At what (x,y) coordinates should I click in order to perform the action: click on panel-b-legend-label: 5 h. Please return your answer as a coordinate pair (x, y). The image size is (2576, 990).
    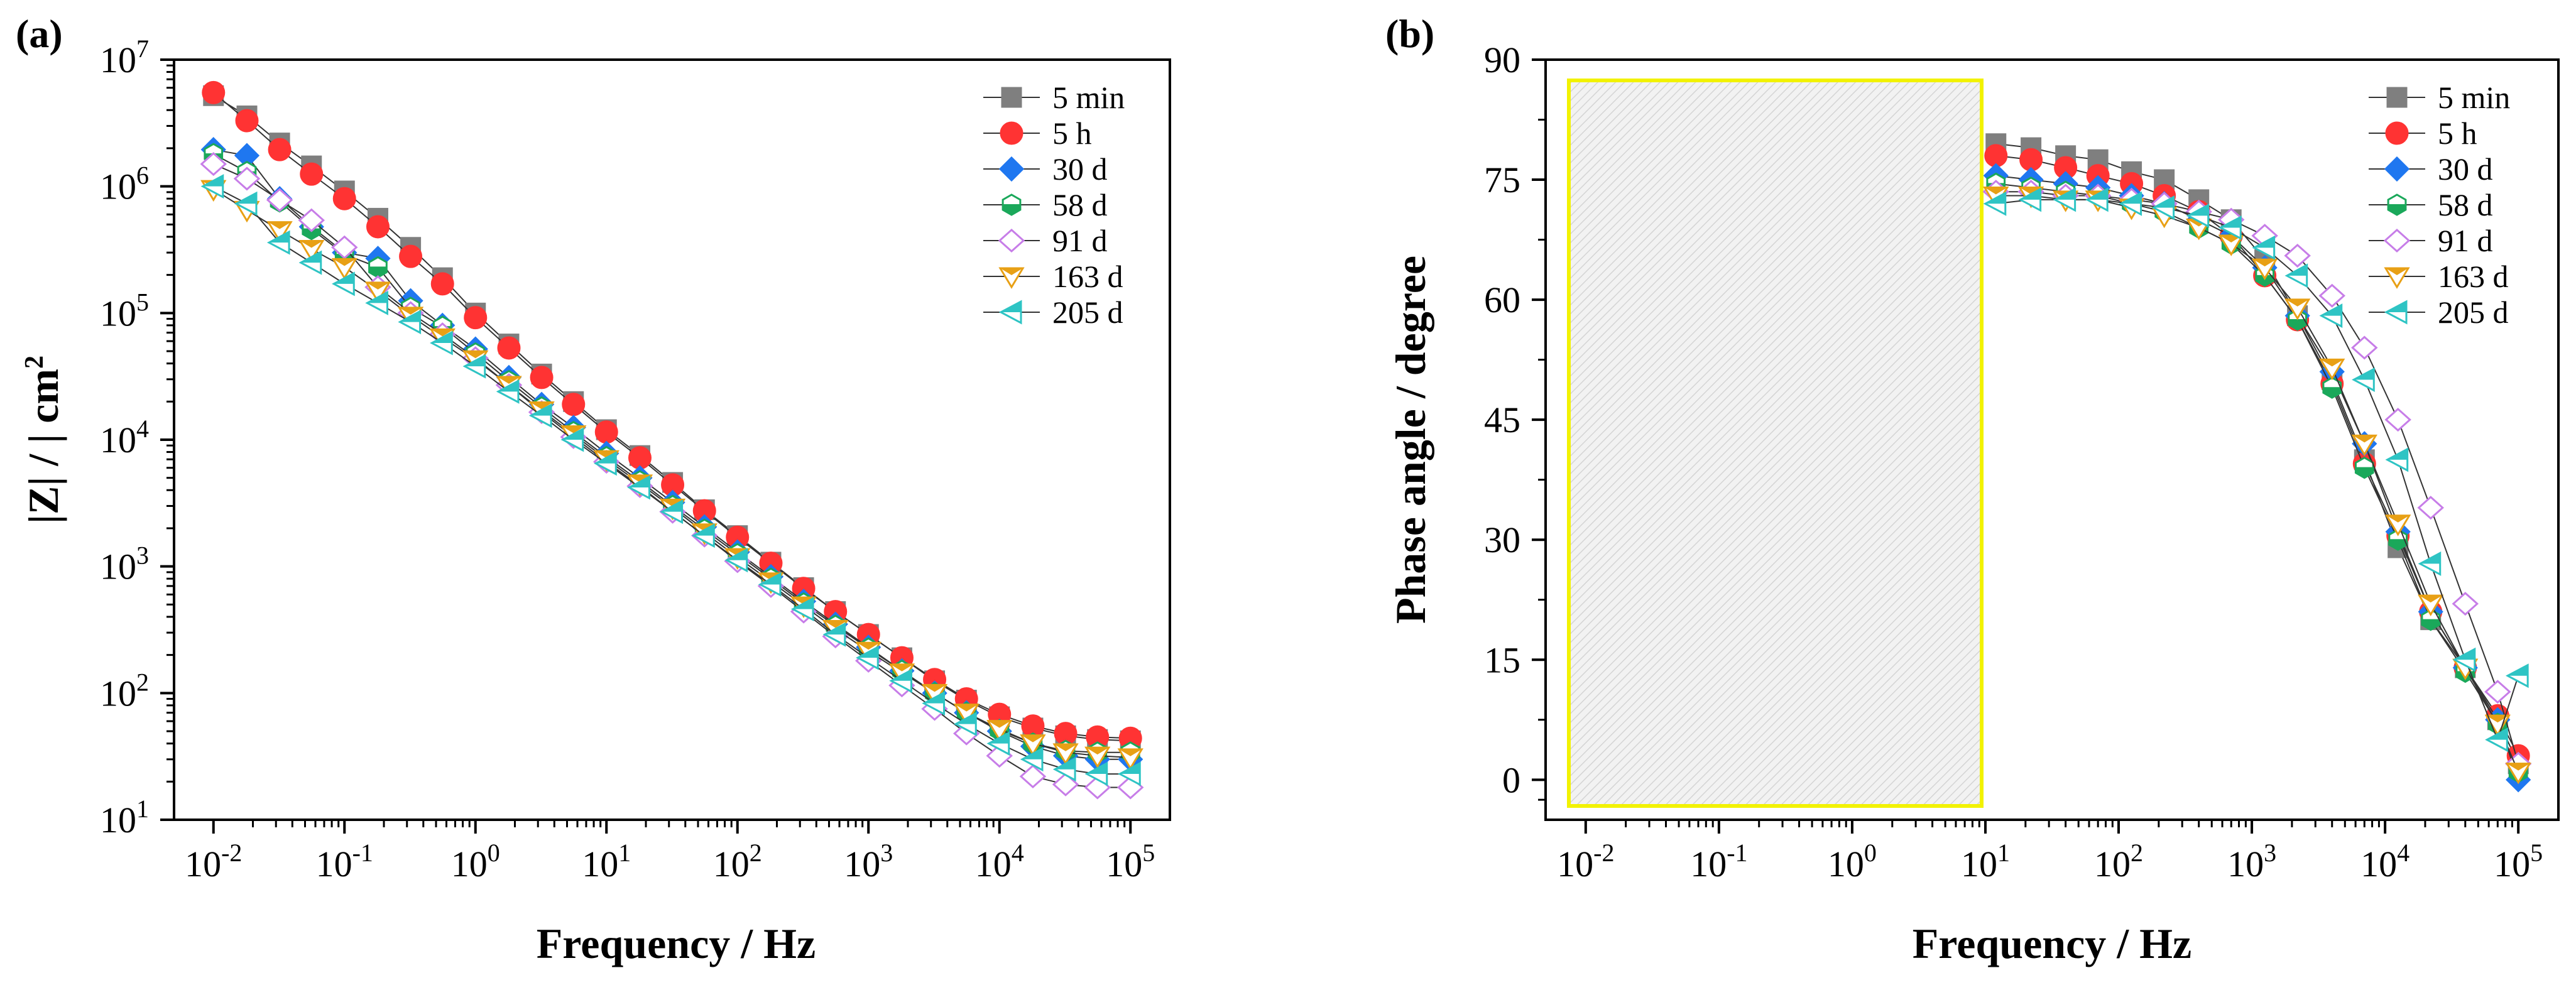
    Looking at the image, I should click on (2457, 133).